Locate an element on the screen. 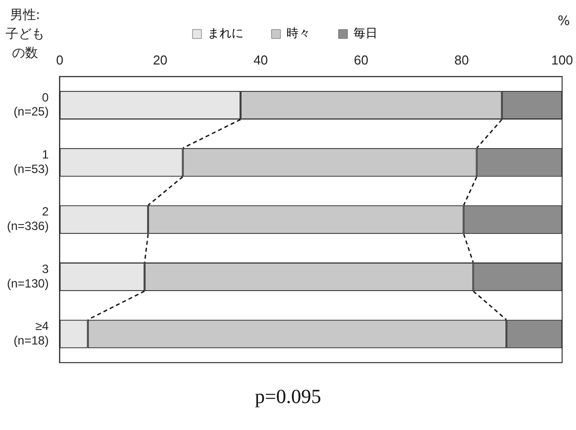 This screenshot has height=430, width=576. x-tick-label: 40 is located at coordinates (260, 60).